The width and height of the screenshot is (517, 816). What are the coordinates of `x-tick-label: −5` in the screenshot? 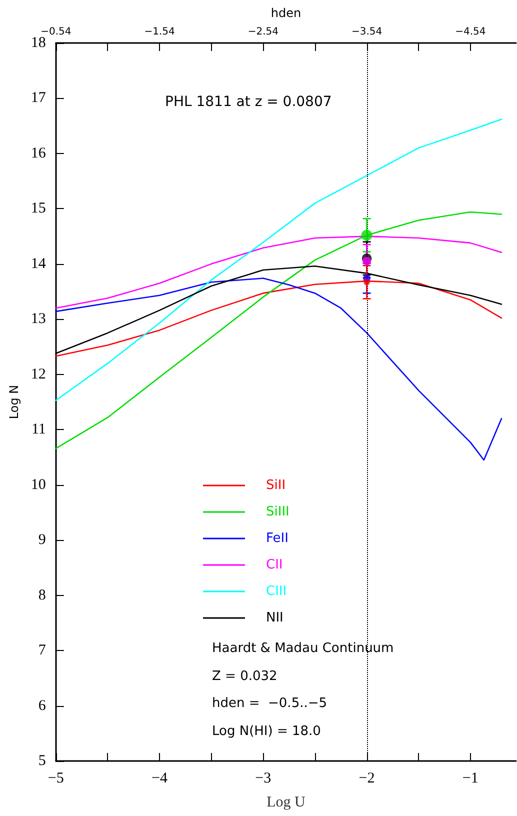 It's located at (56, 778).